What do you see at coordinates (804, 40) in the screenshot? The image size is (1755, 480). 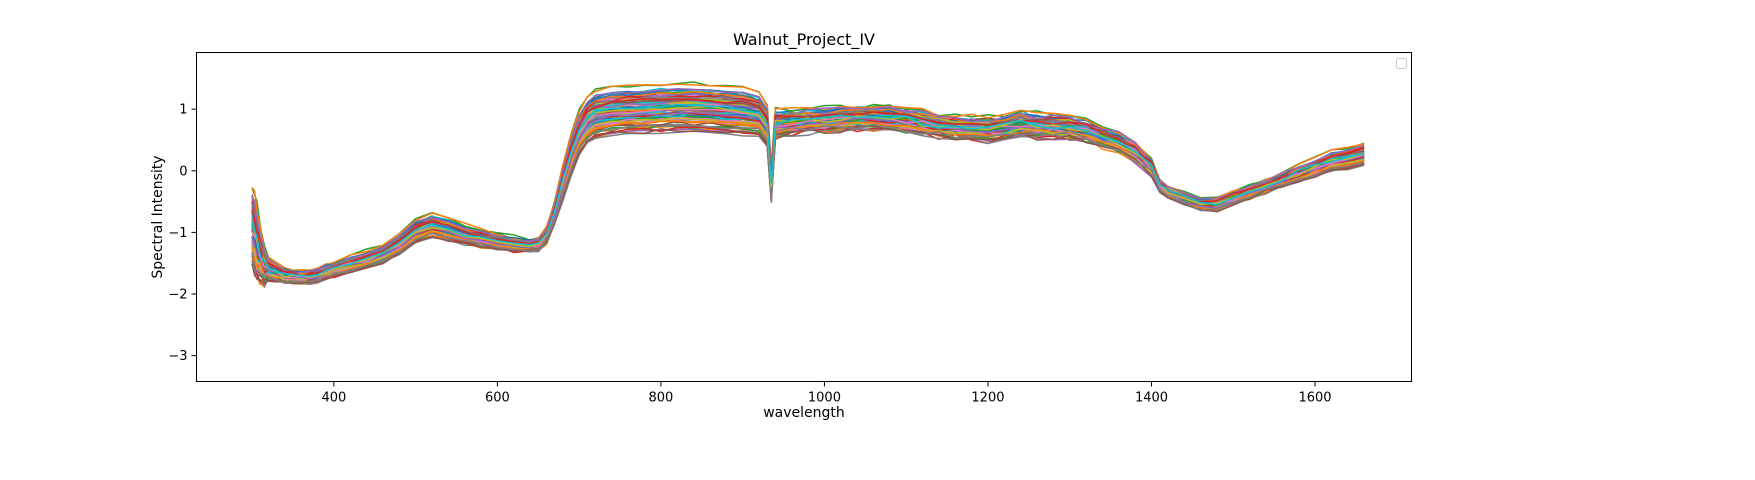 I see `chart-title: Walnut_Project_IV` at bounding box center [804, 40].